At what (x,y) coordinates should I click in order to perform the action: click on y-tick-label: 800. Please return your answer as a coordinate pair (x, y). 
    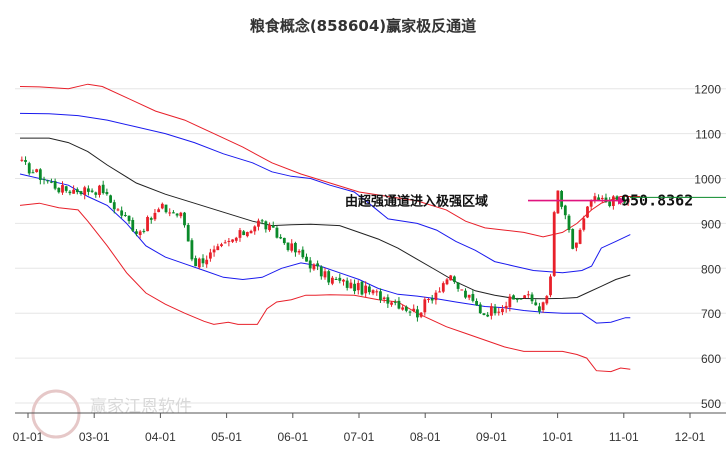
    Looking at the image, I should click on (711, 269).